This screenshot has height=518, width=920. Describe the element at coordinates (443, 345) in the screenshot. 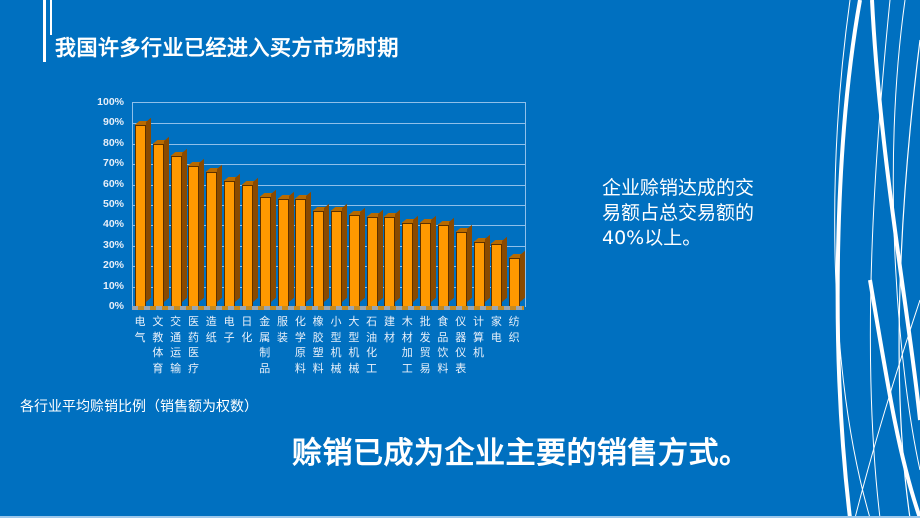

I see `category-label: 食品饮料` at that location.